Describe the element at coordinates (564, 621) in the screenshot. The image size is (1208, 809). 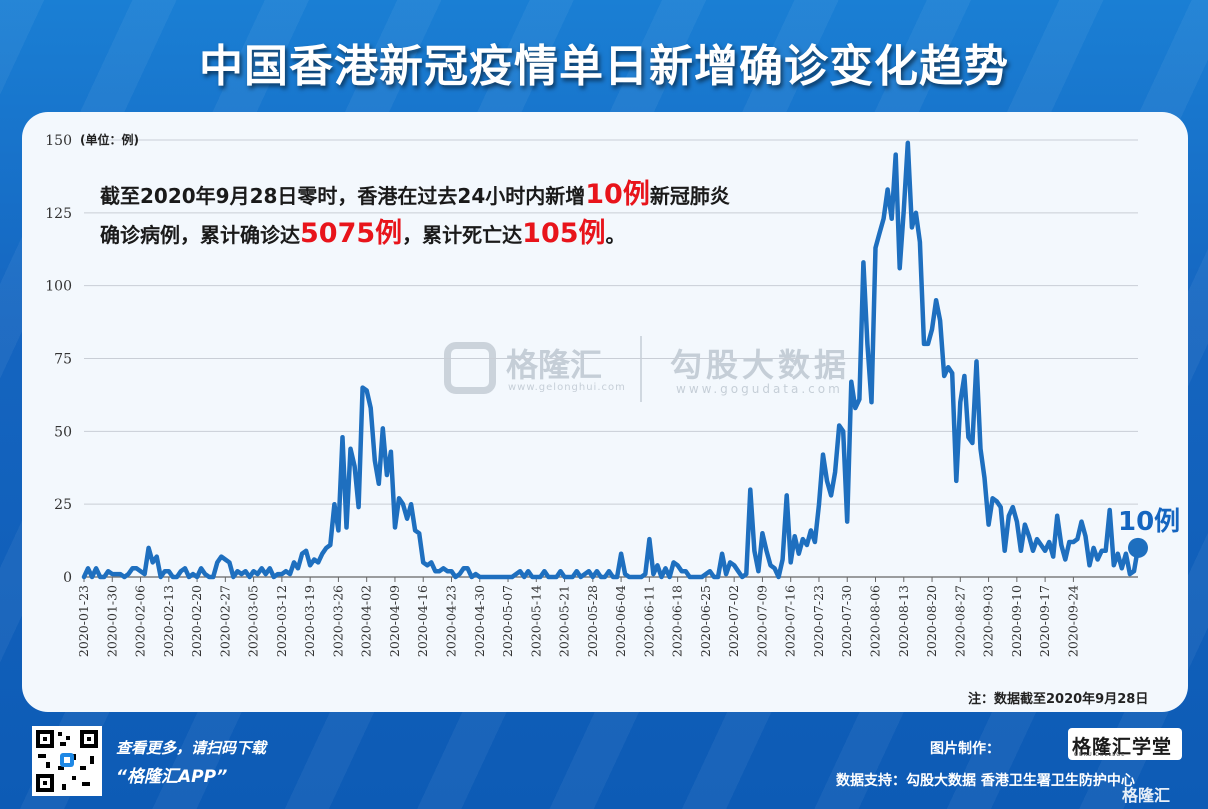
I see `x-tick-label: 2020-05-21` at that location.